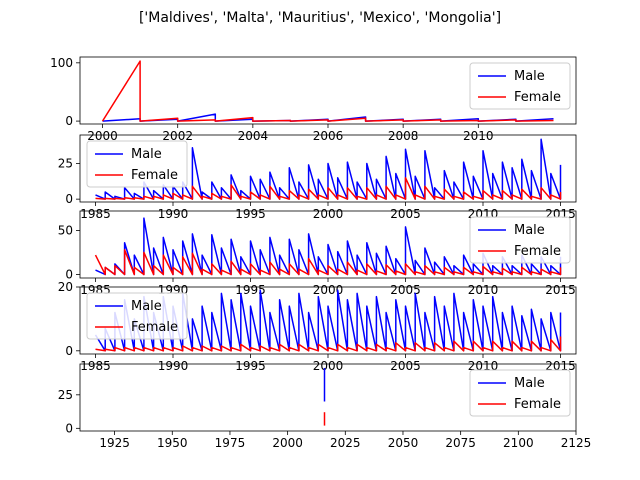 The width and height of the screenshot is (640, 480). Describe the element at coordinates (65, 287) in the screenshot. I see `y-tick-label: 20` at that location.